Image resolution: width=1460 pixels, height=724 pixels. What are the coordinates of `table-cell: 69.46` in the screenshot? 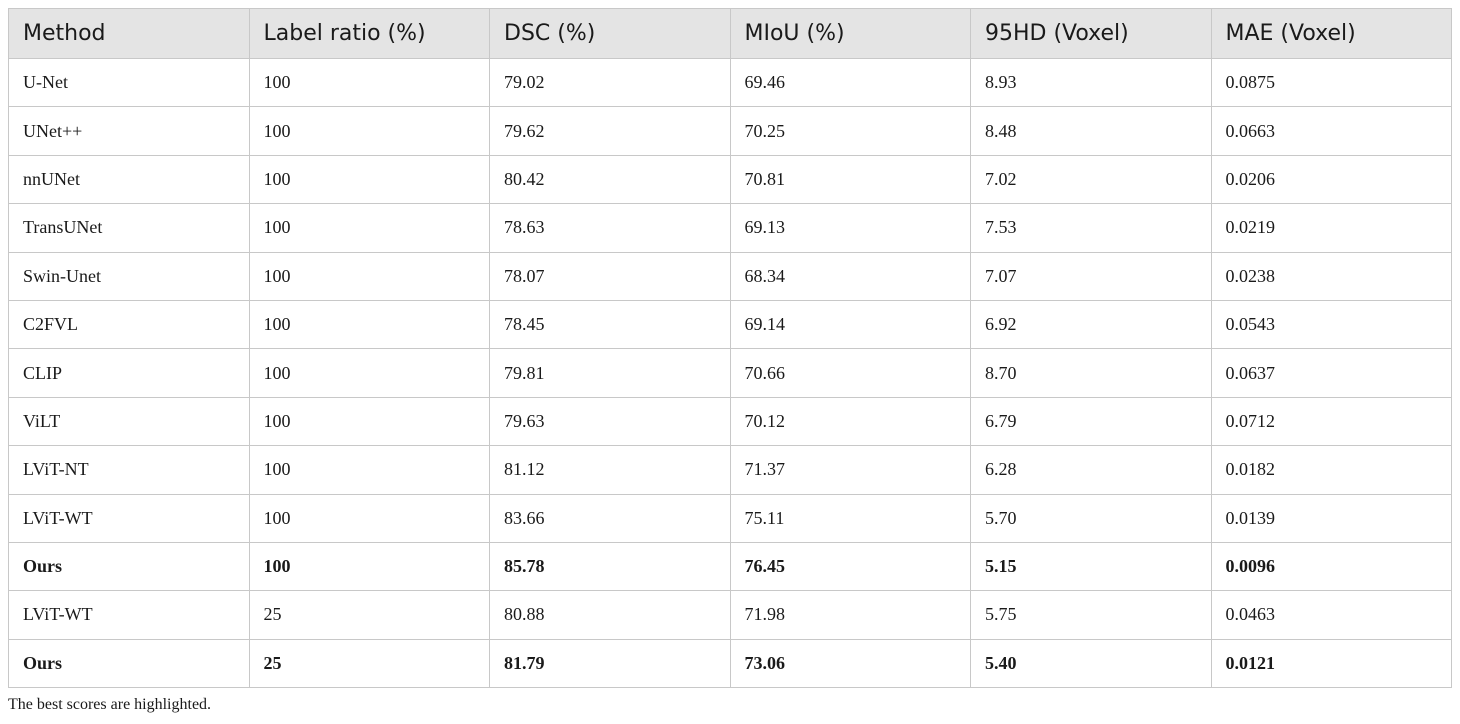 It's located at (850, 82).